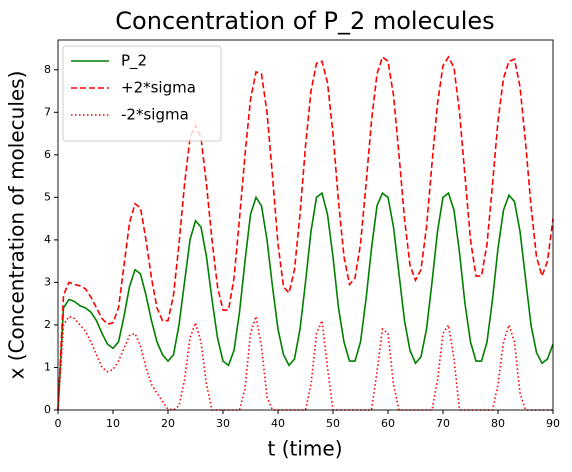 The width and height of the screenshot is (572, 472). What do you see at coordinates (47, 154) in the screenshot?
I see `y-tick-label: 6` at bounding box center [47, 154].